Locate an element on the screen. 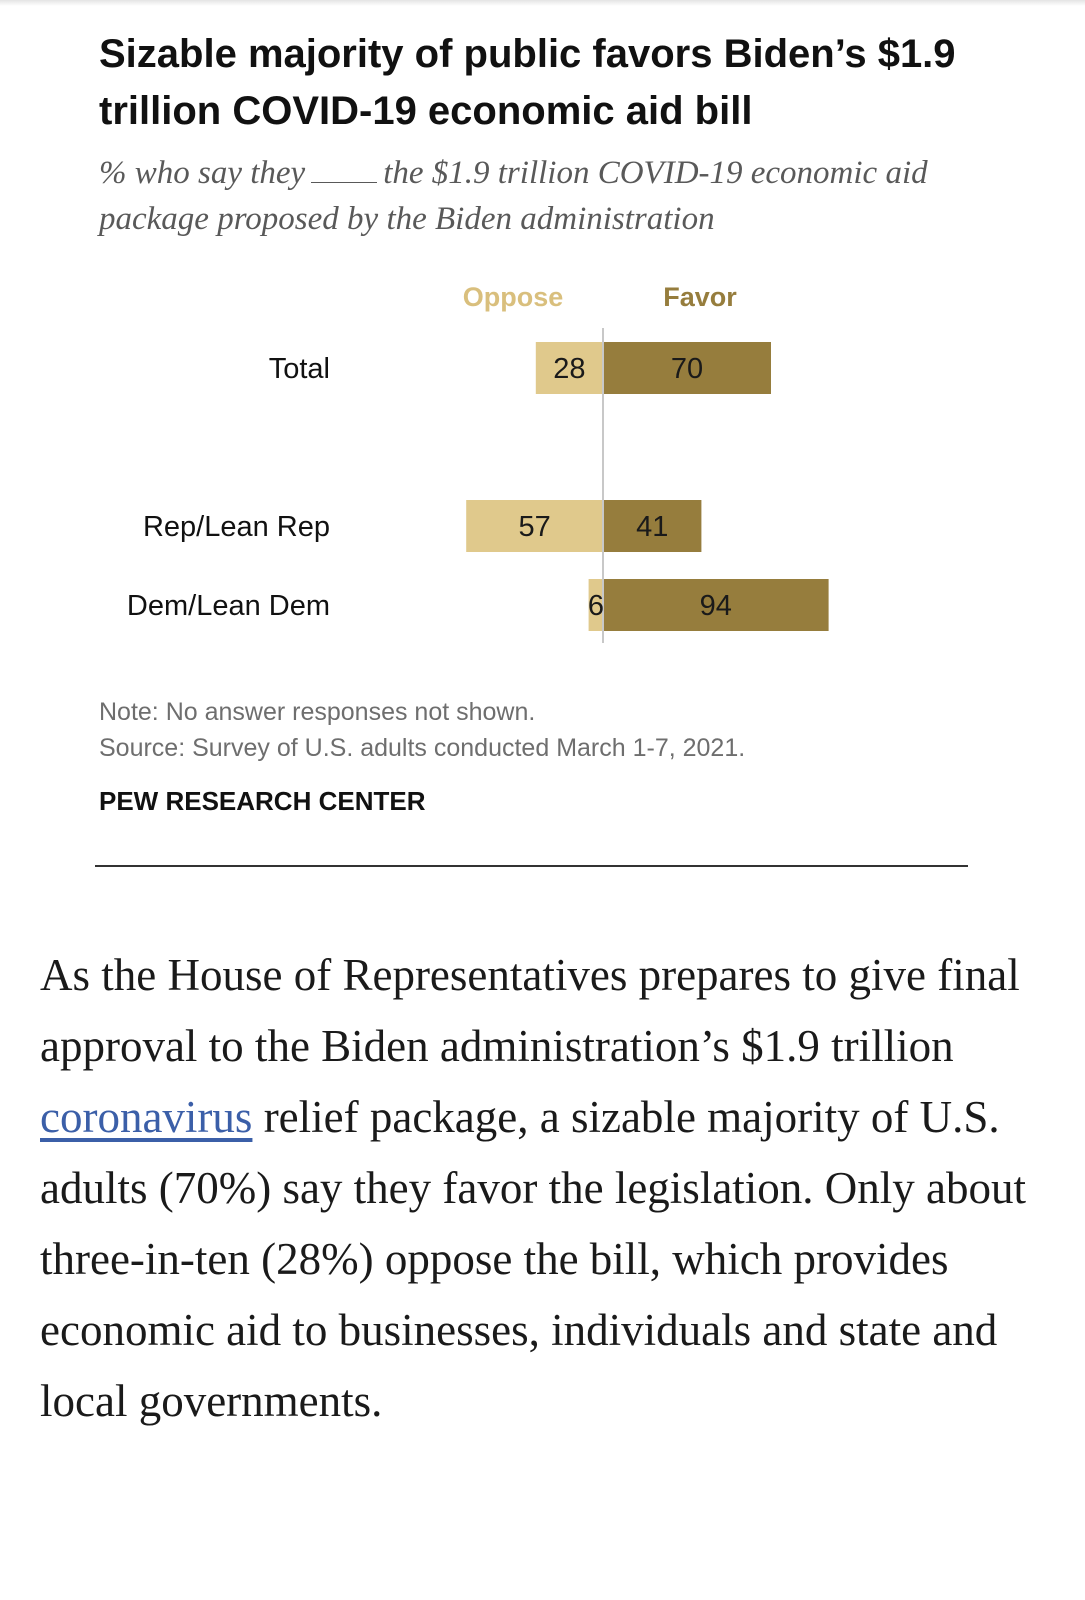 The image size is (1085, 1600). category-label-dem-lean-dem: Dem/Lean Dem is located at coordinates (228, 606).